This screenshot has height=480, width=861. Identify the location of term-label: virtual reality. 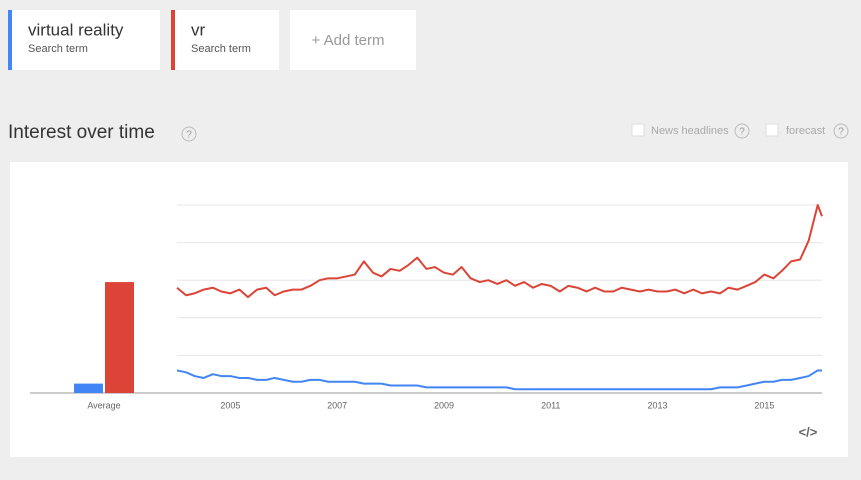
(76, 29).